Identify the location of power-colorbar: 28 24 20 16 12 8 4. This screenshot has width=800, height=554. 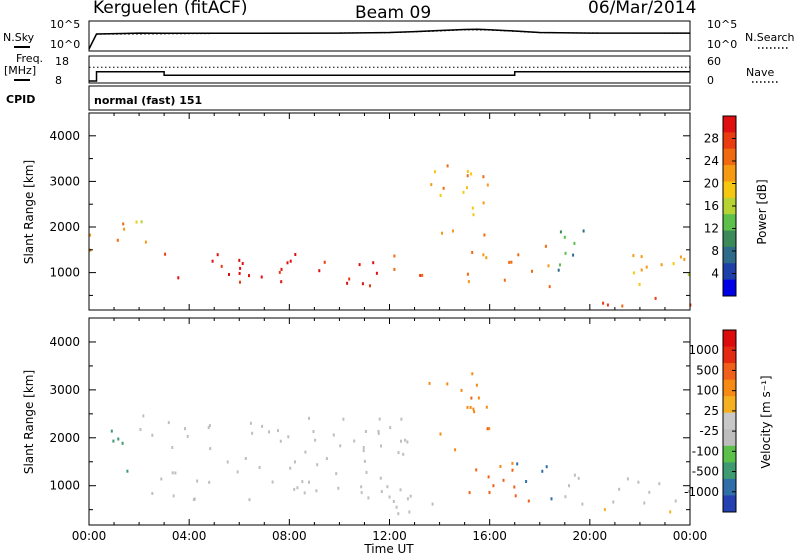
(720, 206).